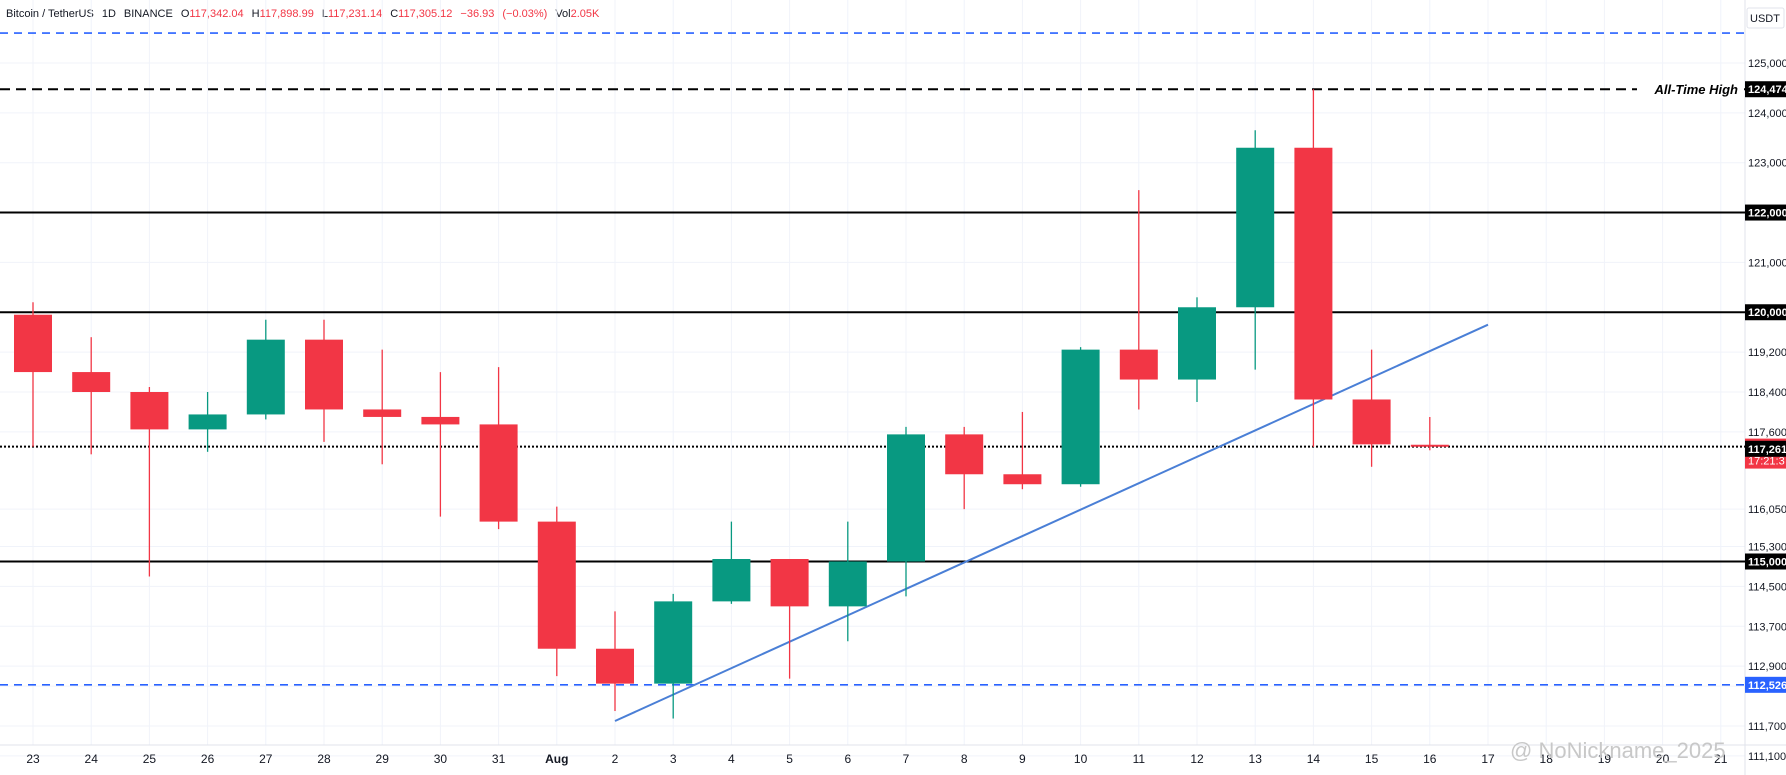 The image size is (1786, 775). Describe the element at coordinates (1767, 627) in the screenshot. I see `price-axis-label: 113,700` at that location.